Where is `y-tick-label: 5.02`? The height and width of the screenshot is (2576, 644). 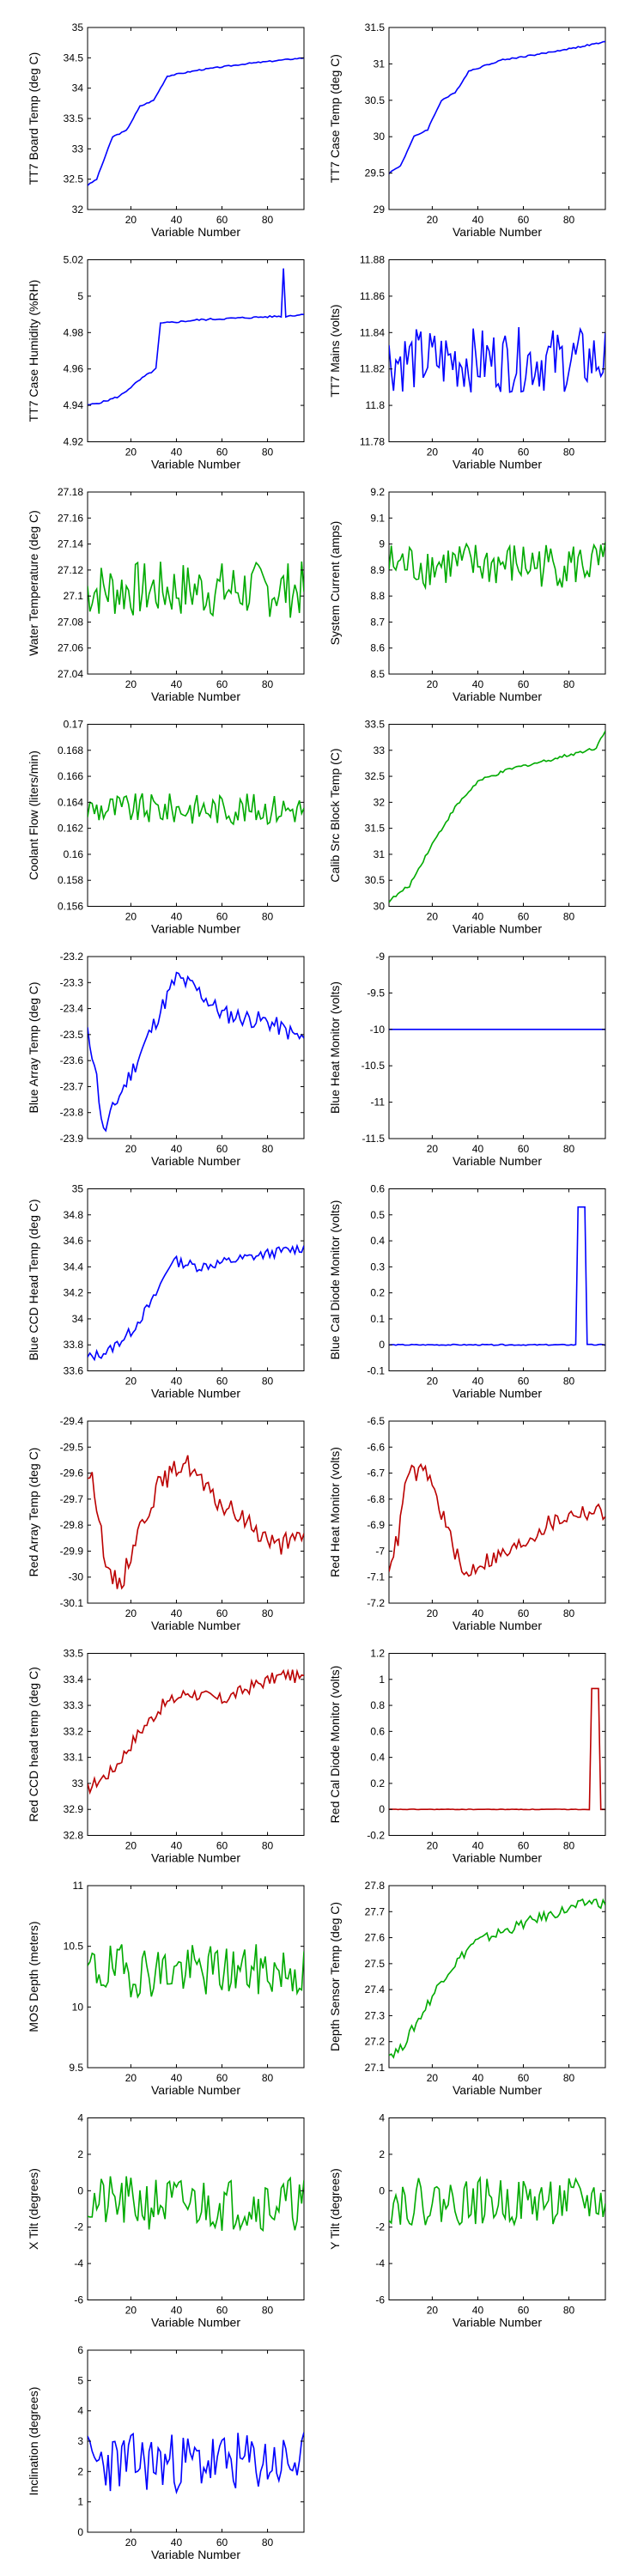
y-tick-label: 5.02 is located at coordinates (74, 260).